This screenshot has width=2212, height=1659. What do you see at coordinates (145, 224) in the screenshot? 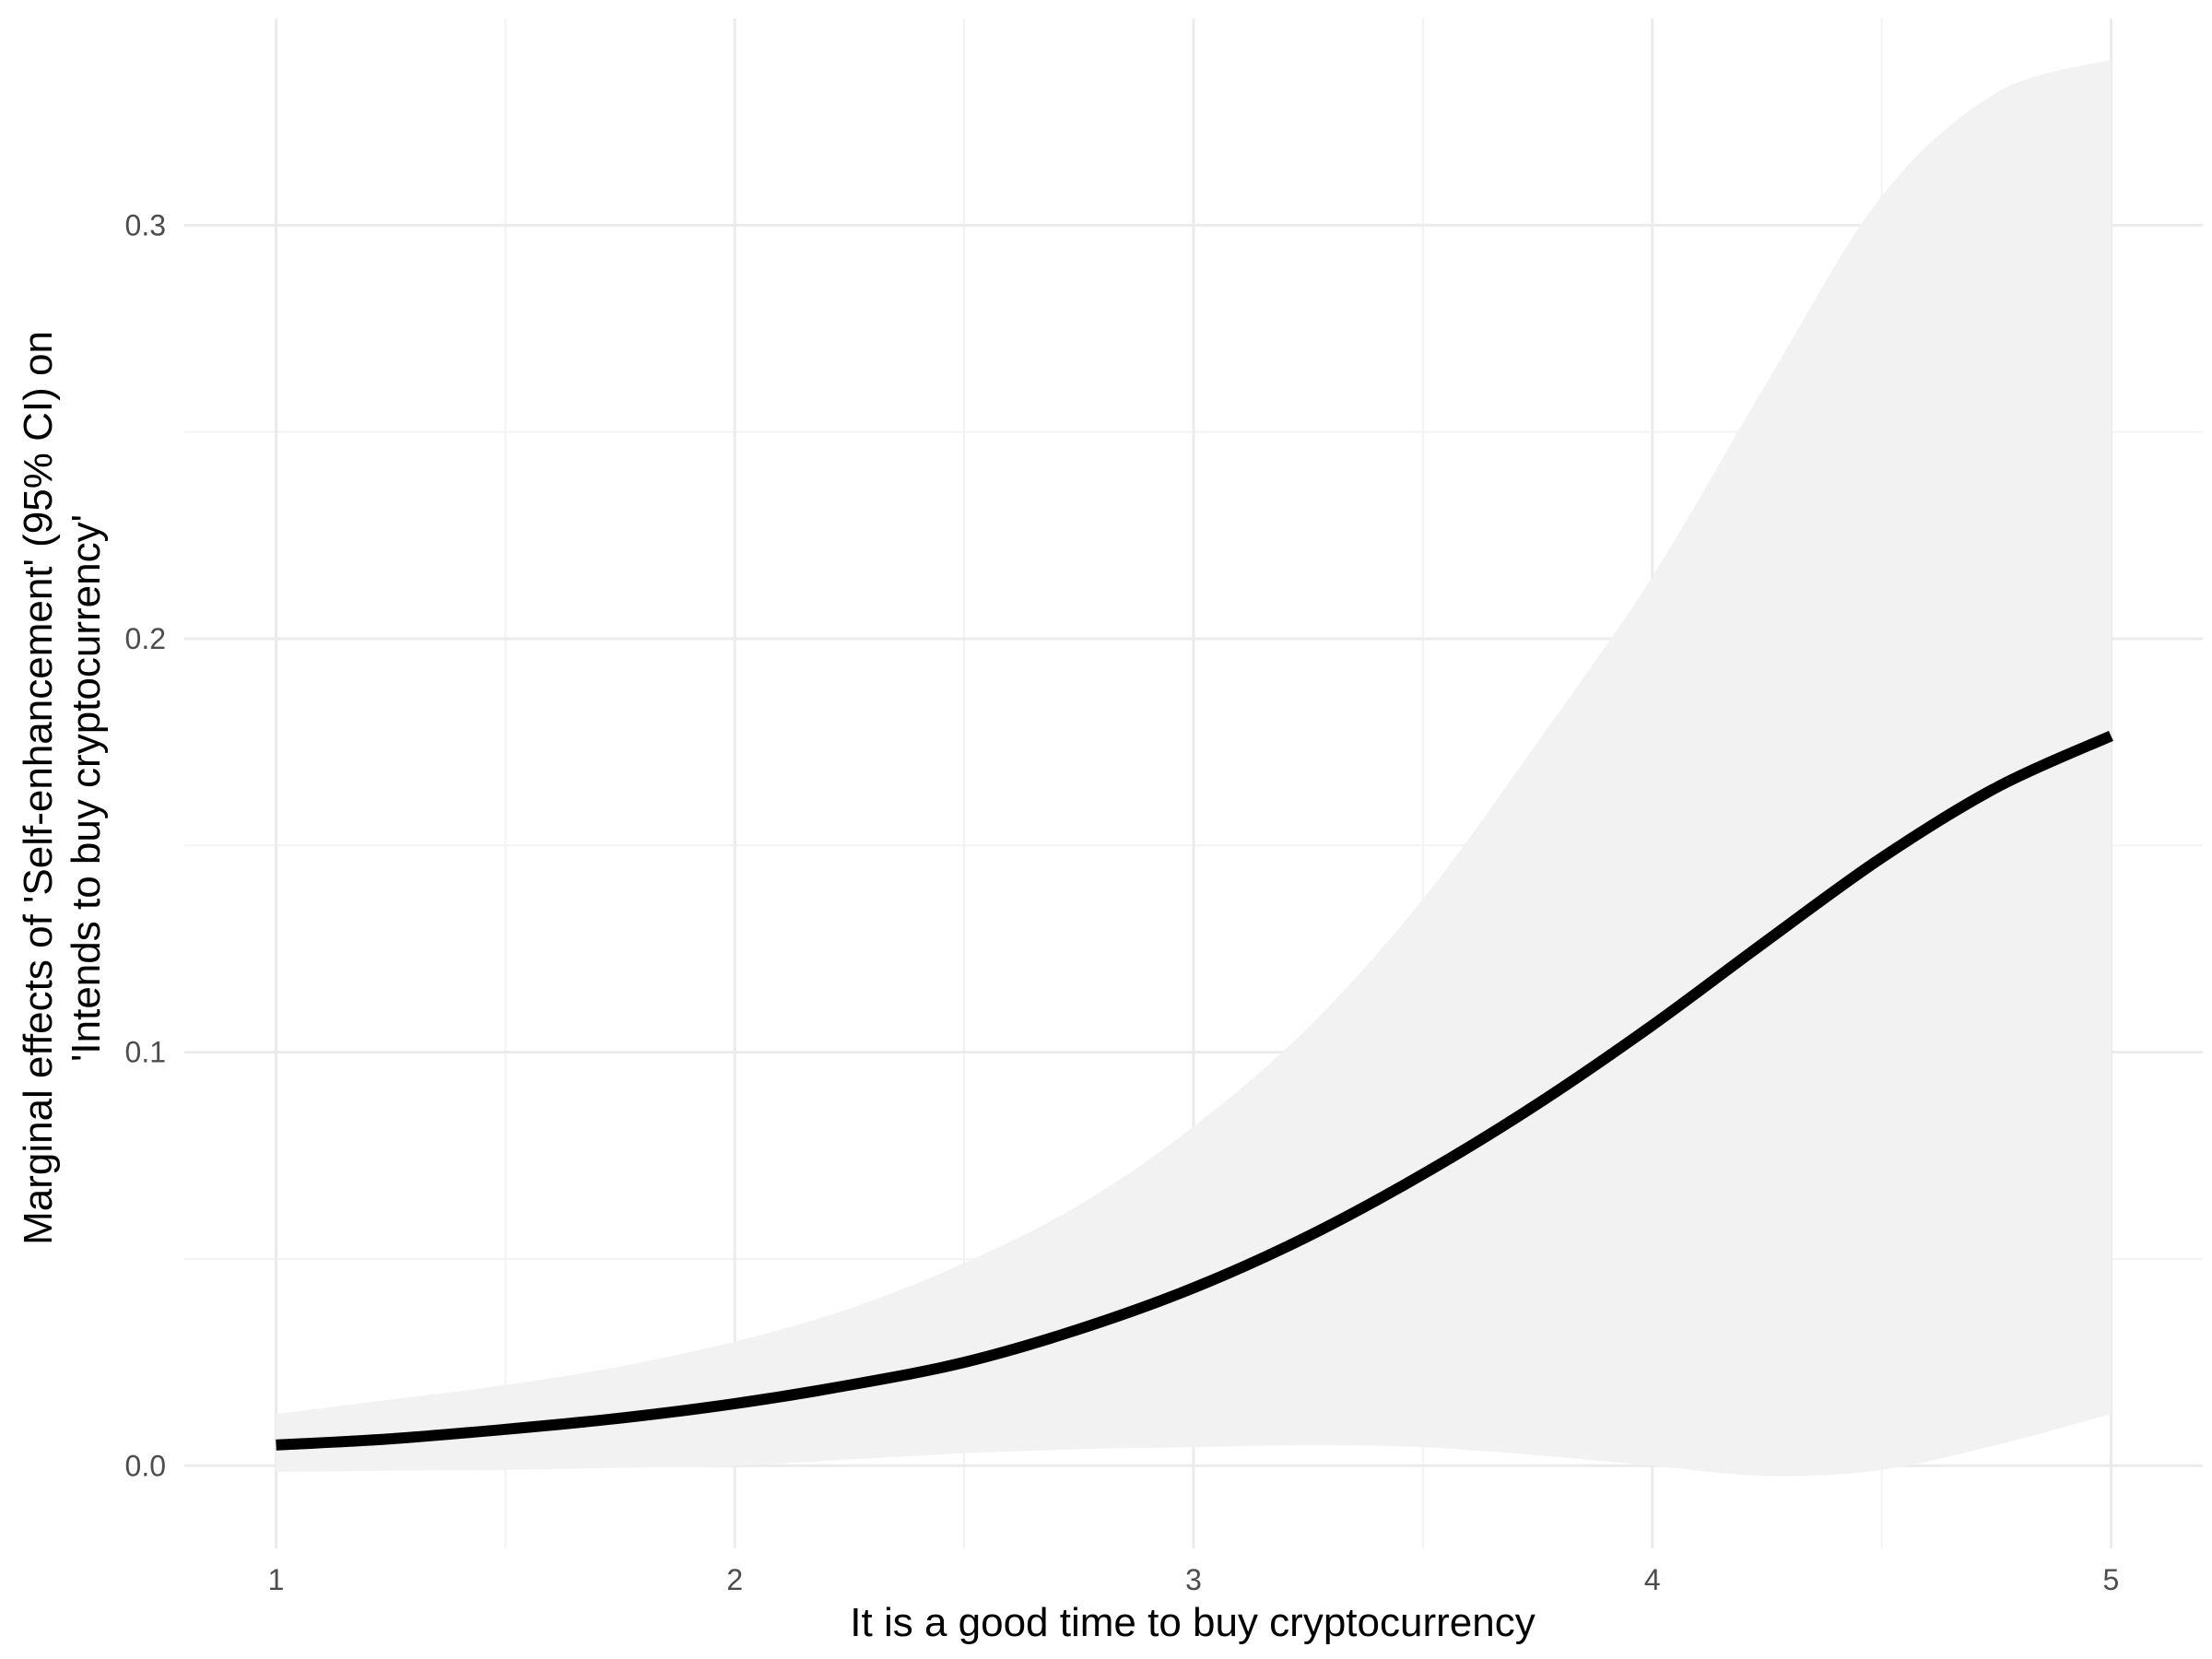
I see `y-tick-label: 0.3` at bounding box center [145, 224].